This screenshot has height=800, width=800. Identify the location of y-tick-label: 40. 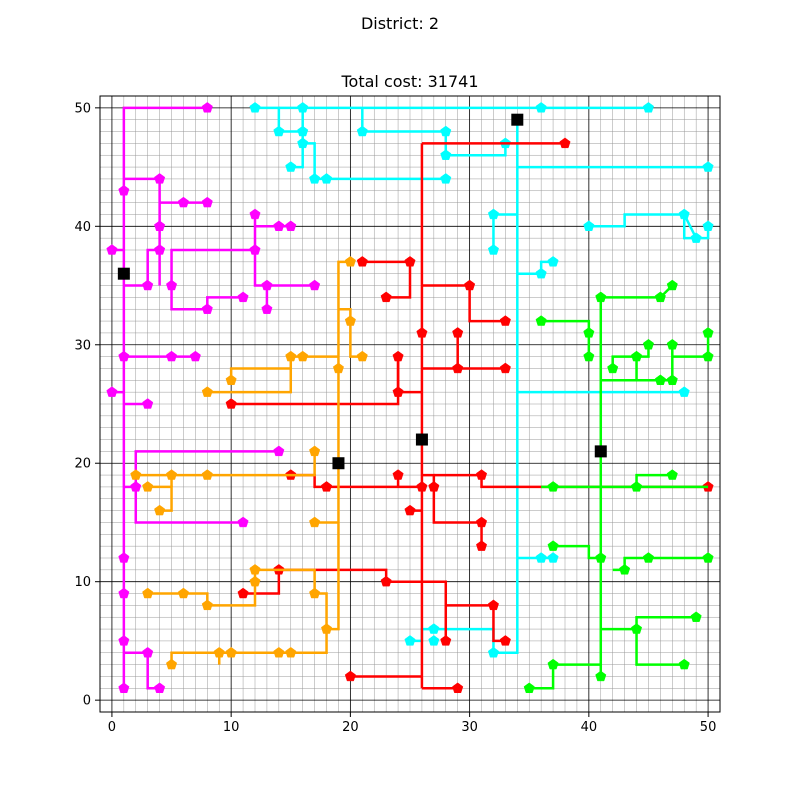
(82, 227).